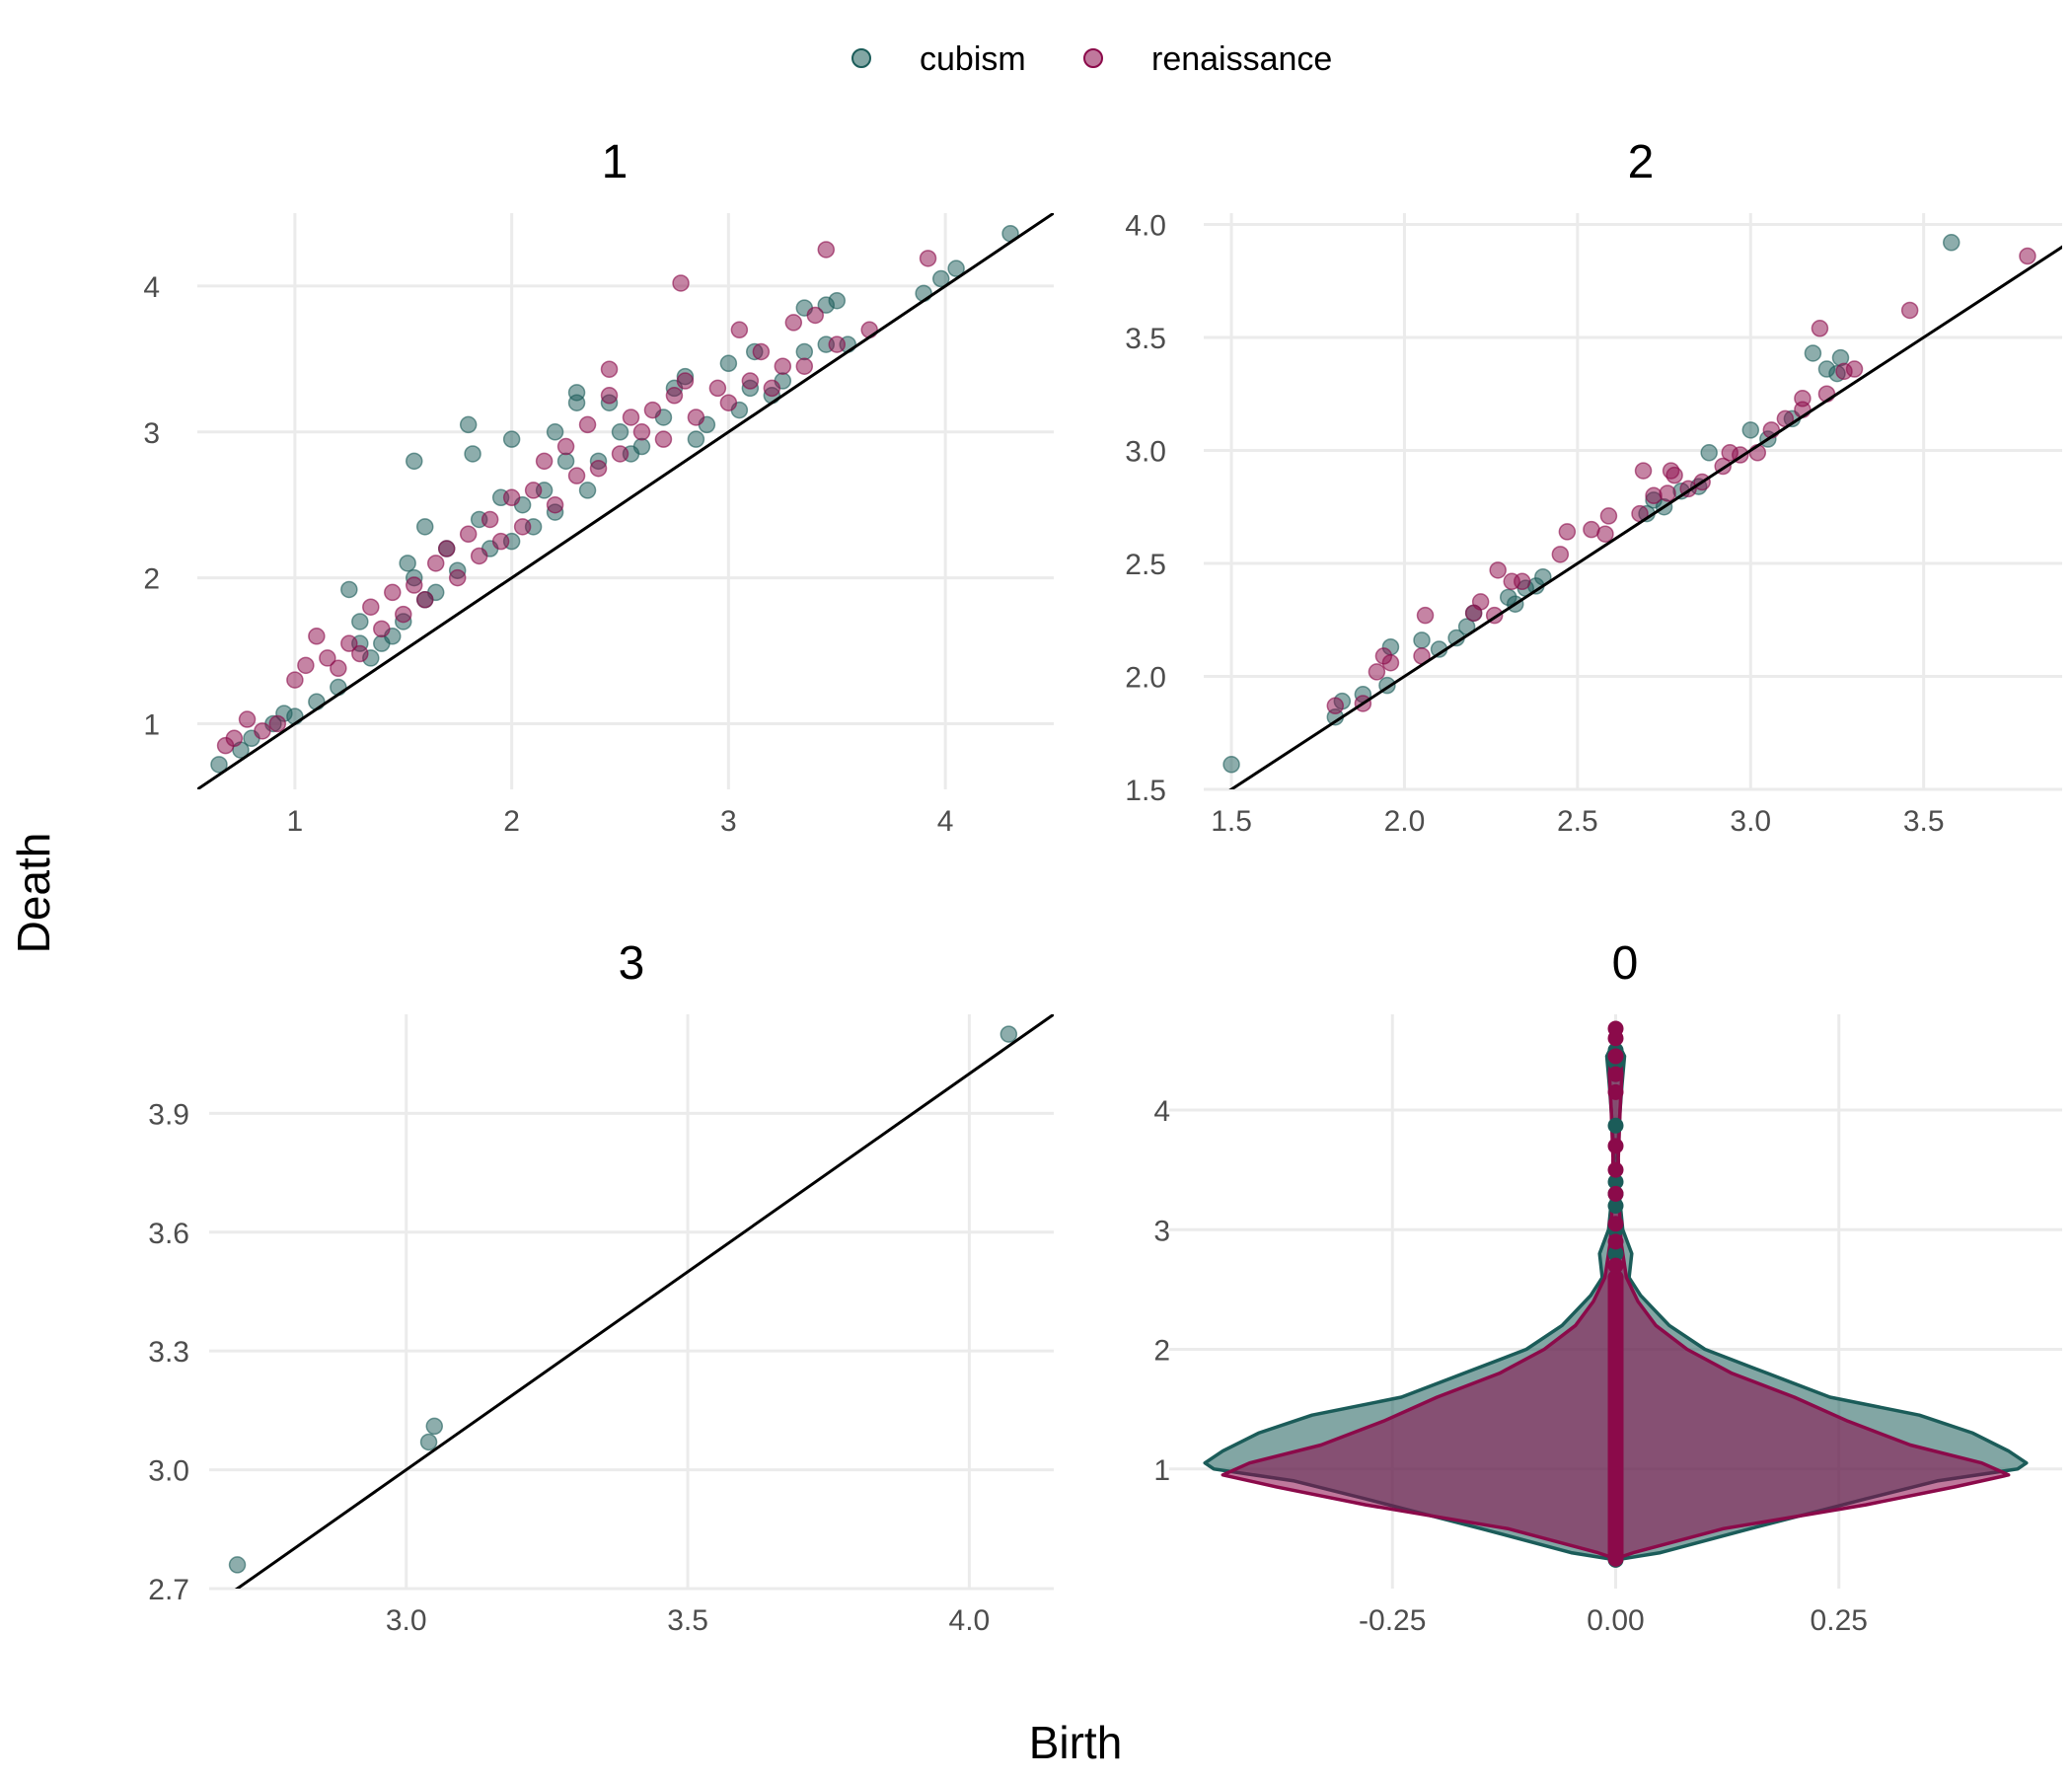 Image resolution: width=2072 pixels, height=1781 pixels. Describe the element at coordinates (1616, 1293) in the screenshot. I see `violin-points-renaissance` at that location.